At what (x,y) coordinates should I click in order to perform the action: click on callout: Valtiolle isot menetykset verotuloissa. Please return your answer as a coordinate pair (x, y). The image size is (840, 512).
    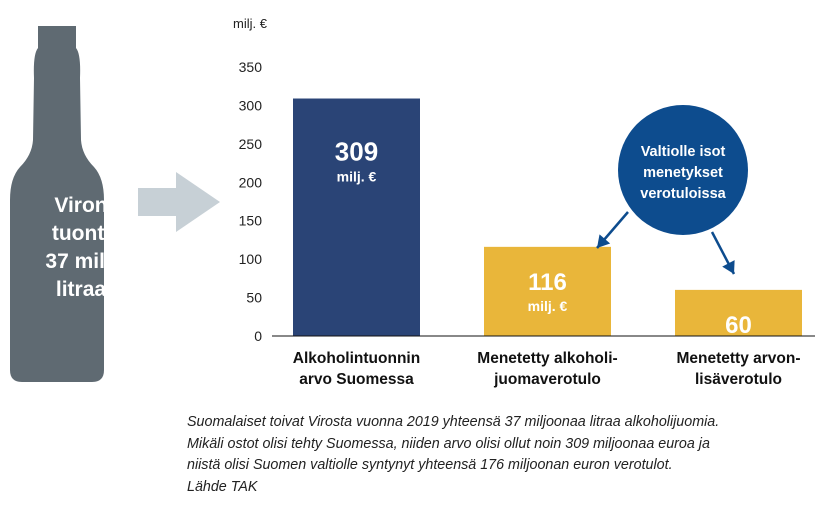
    Looking at the image, I should click on (672, 190).